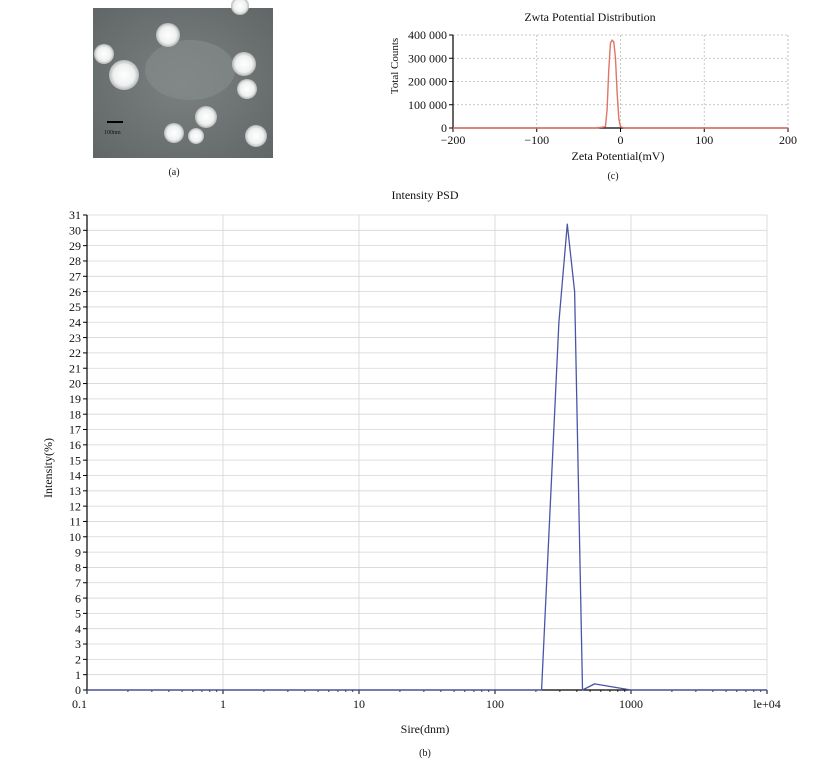  What do you see at coordinates (75, 476) in the screenshot?
I see `y-tick-label: 14` at bounding box center [75, 476].